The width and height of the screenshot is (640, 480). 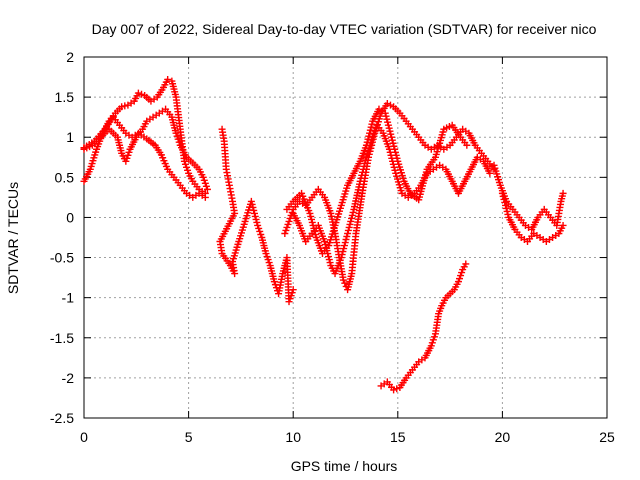 What do you see at coordinates (65, 97) in the screenshot?
I see `y-tick-label: 1.5` at bounding box center [65, 97].